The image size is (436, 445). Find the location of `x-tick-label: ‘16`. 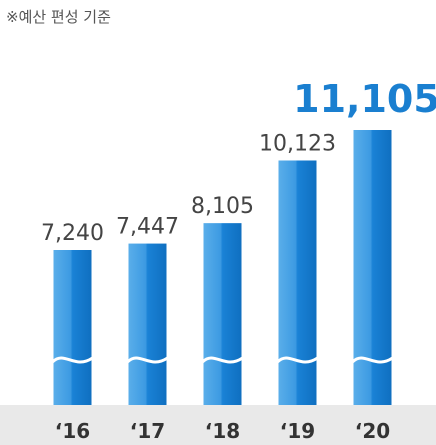

x-tick-label: ‘16 is located at coordinates (72, 431).